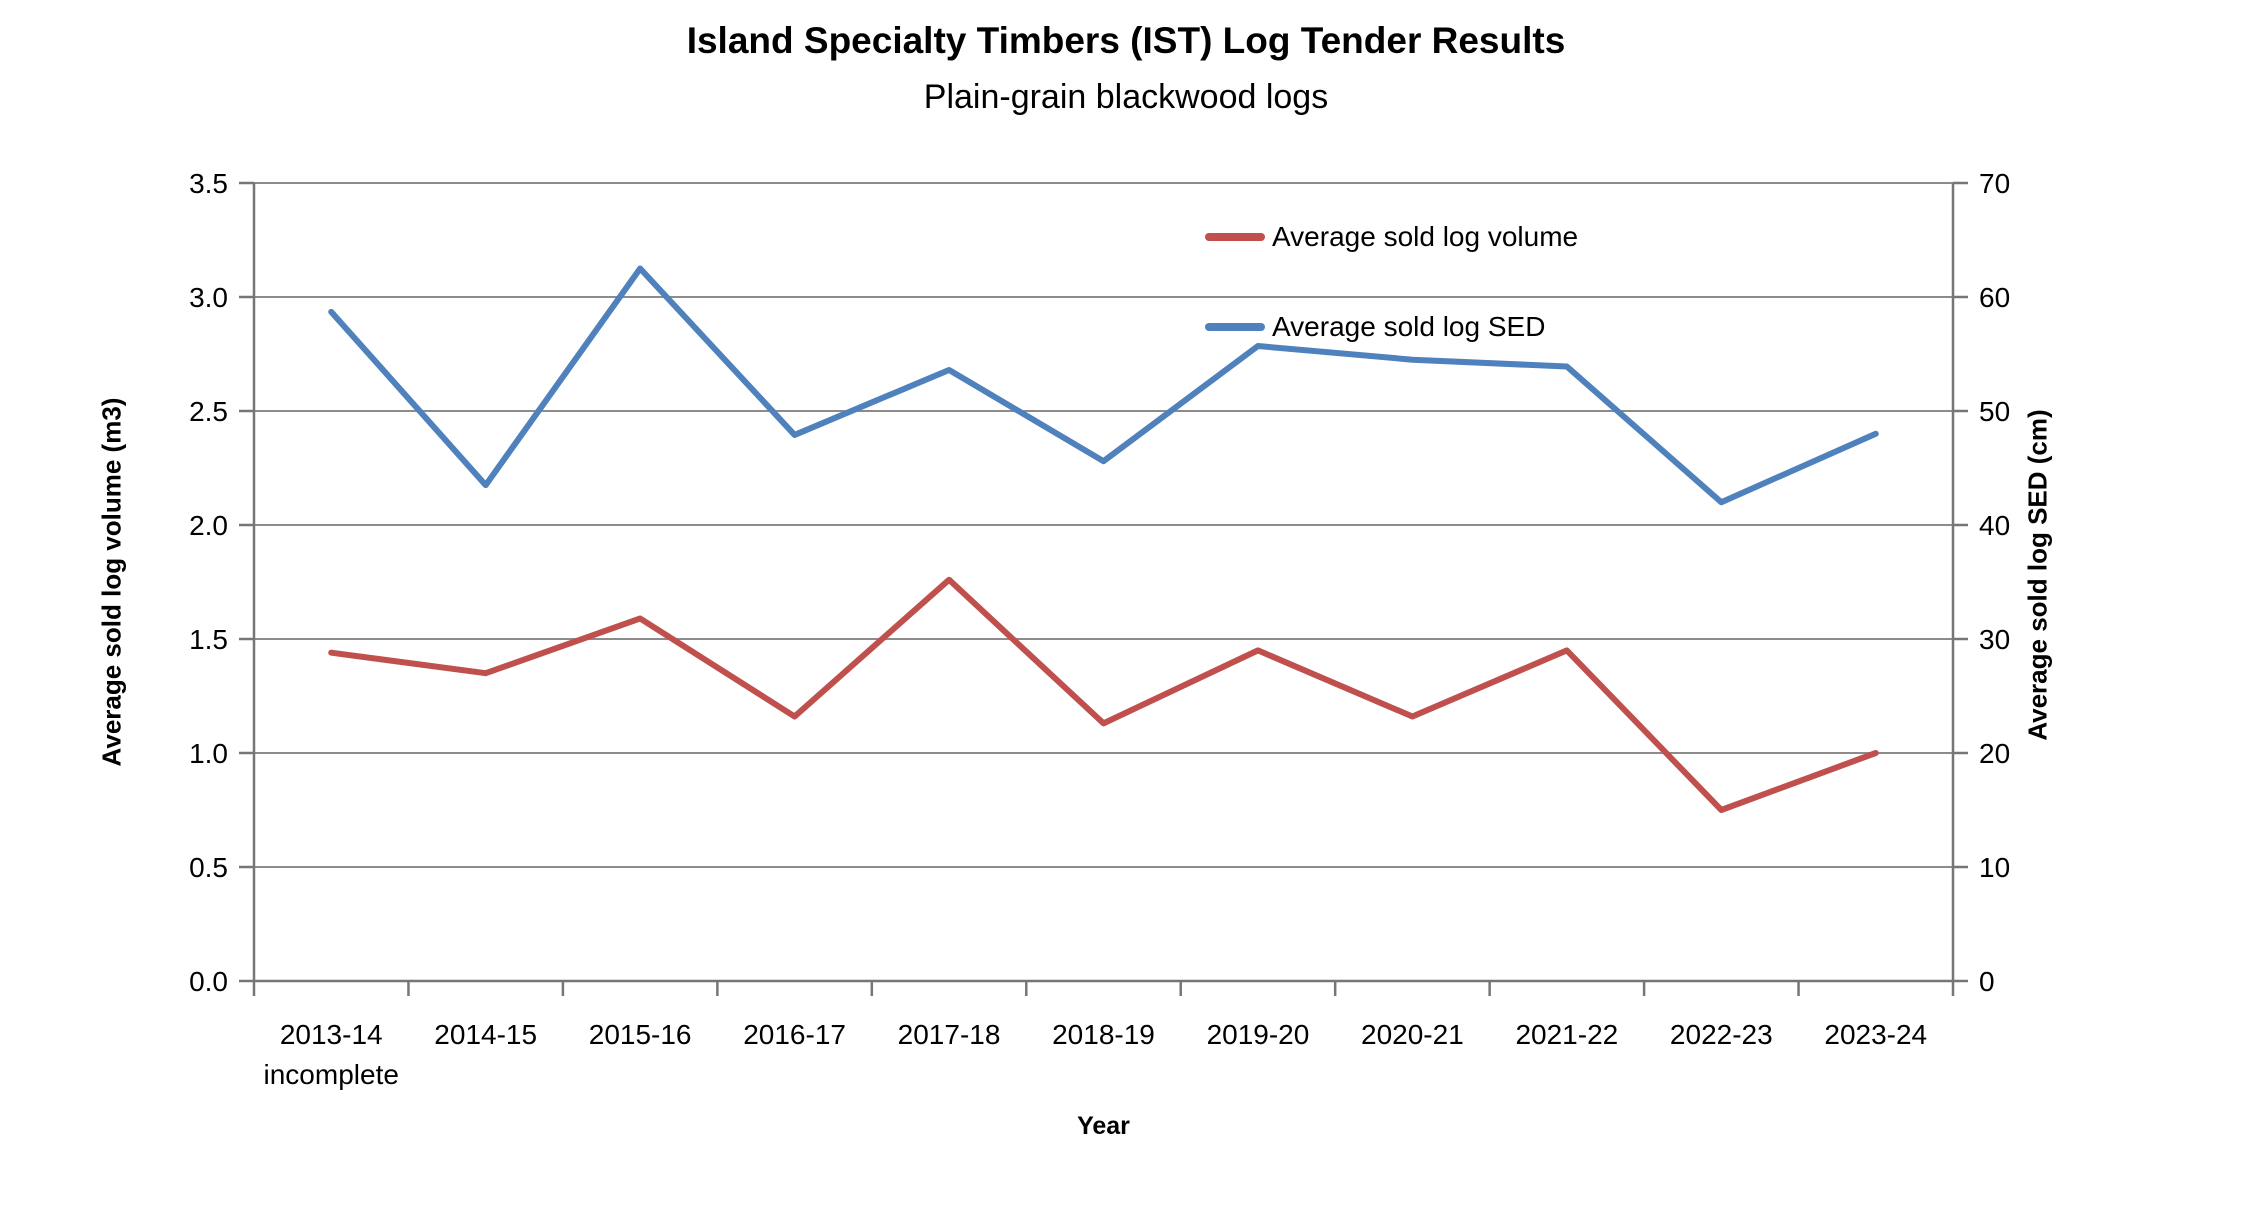 Image resolution: width=2252 pixels, height=1216 pixels. What do you see at coordinates (1103, 1034) in the screenshot?
I see `x-tick-label: 2018-19` at bounding box center [1103, 1034].